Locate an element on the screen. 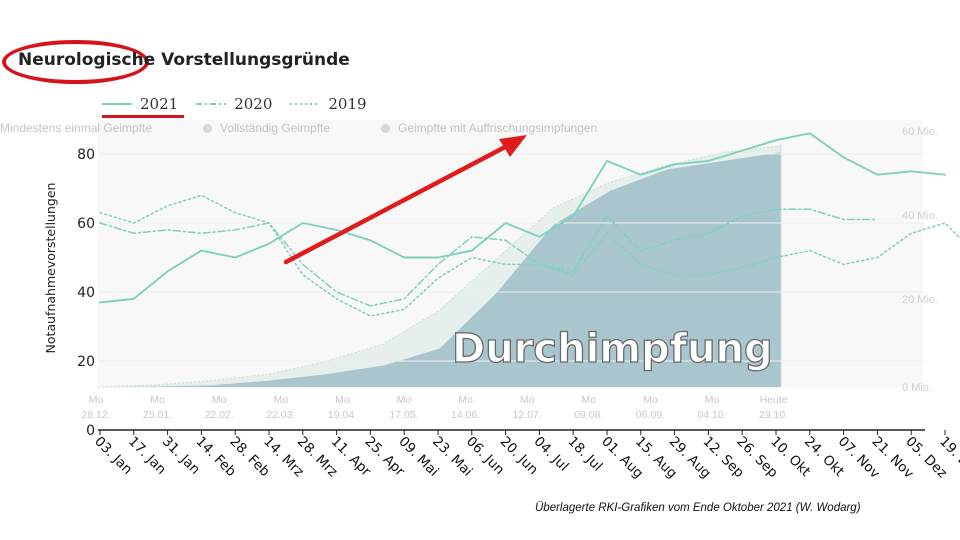 The height and width of the screenshot is (540, 960). legend-swatch-solid is located at coordinates (117, 104).